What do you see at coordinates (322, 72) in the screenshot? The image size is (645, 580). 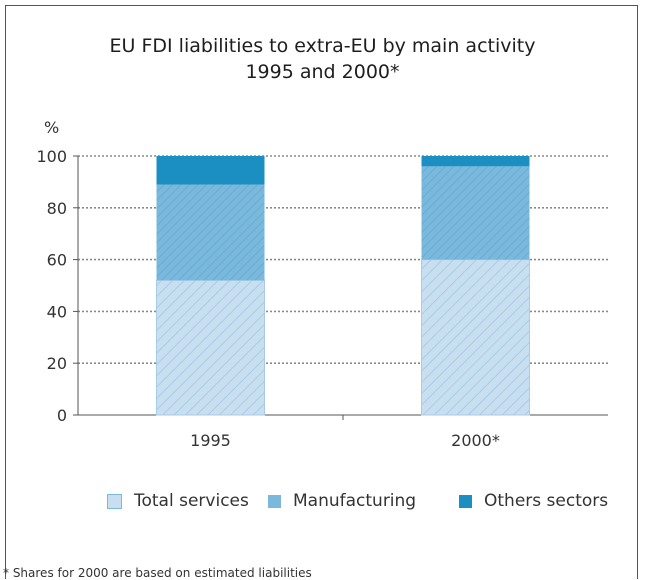 I see `chart-subtitle: 1995 and 2000*` at bounding box center [322, 72].